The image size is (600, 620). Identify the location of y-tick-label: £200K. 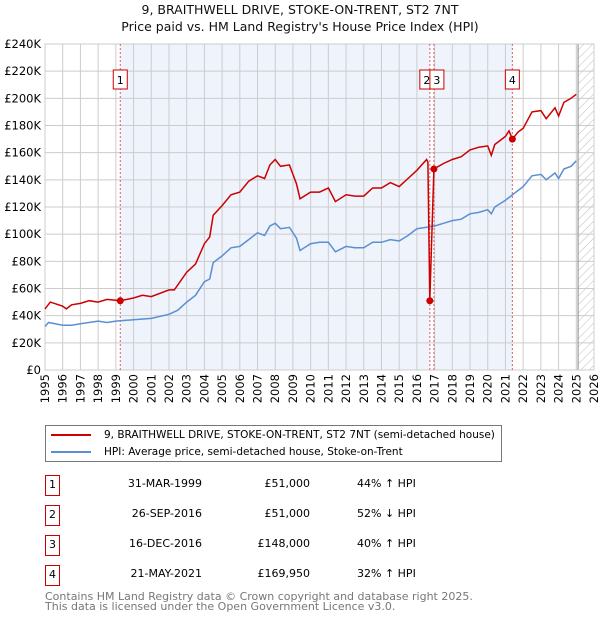
(22, 98).